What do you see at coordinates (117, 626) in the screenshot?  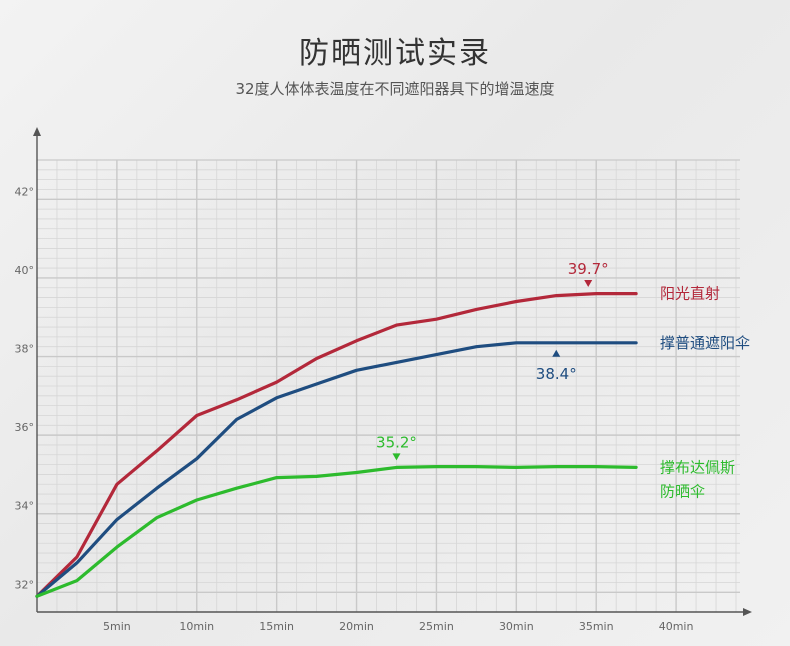 I see `x-tick-label: 5min` at bounding box center [117, 626].